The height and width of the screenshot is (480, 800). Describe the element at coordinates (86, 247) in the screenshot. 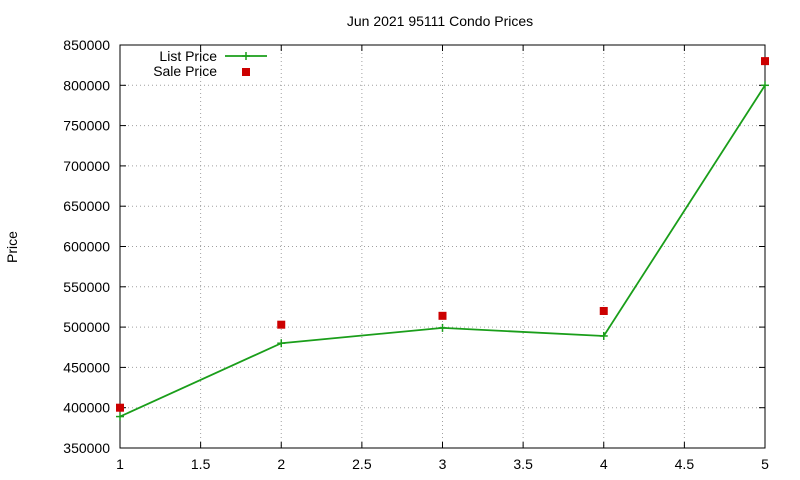

I see `y-tick-label: 600000` at that location.